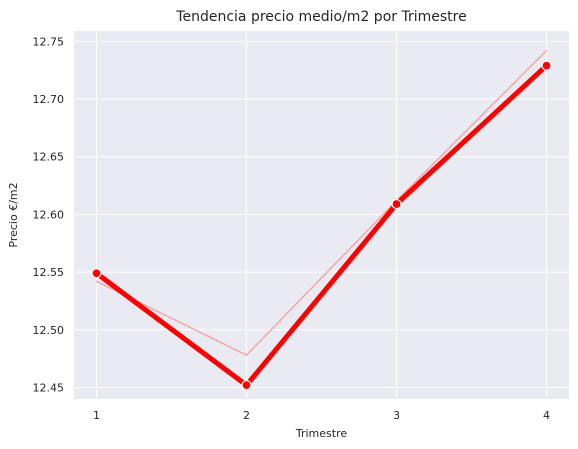  I want to click on y-tick-label: 12.50, so click(49, 330).